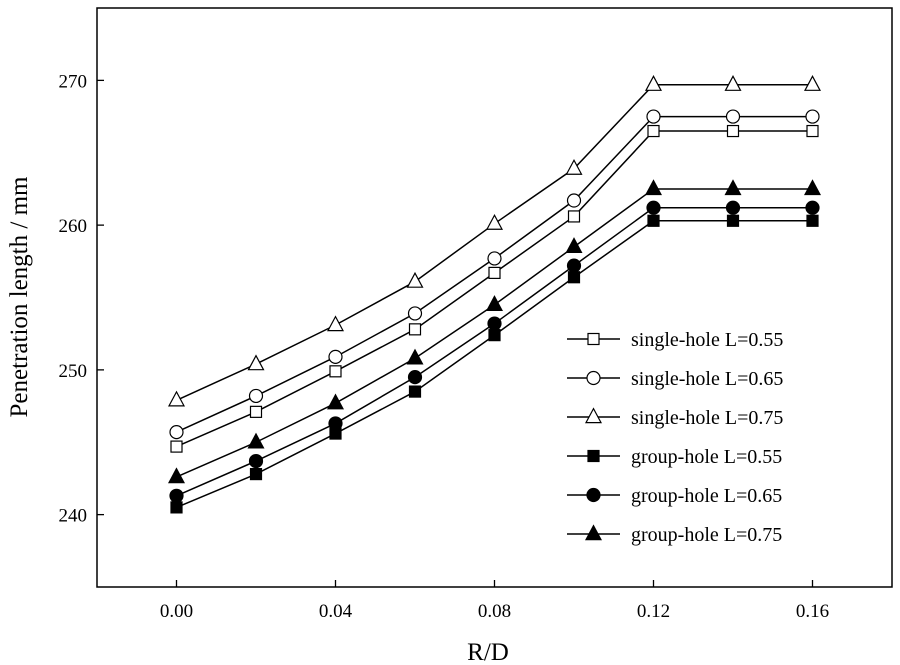 Image resolution: width=900 pixels, height=665 pixels. I want to click on y-tick-label: 260, so click(73, 226).